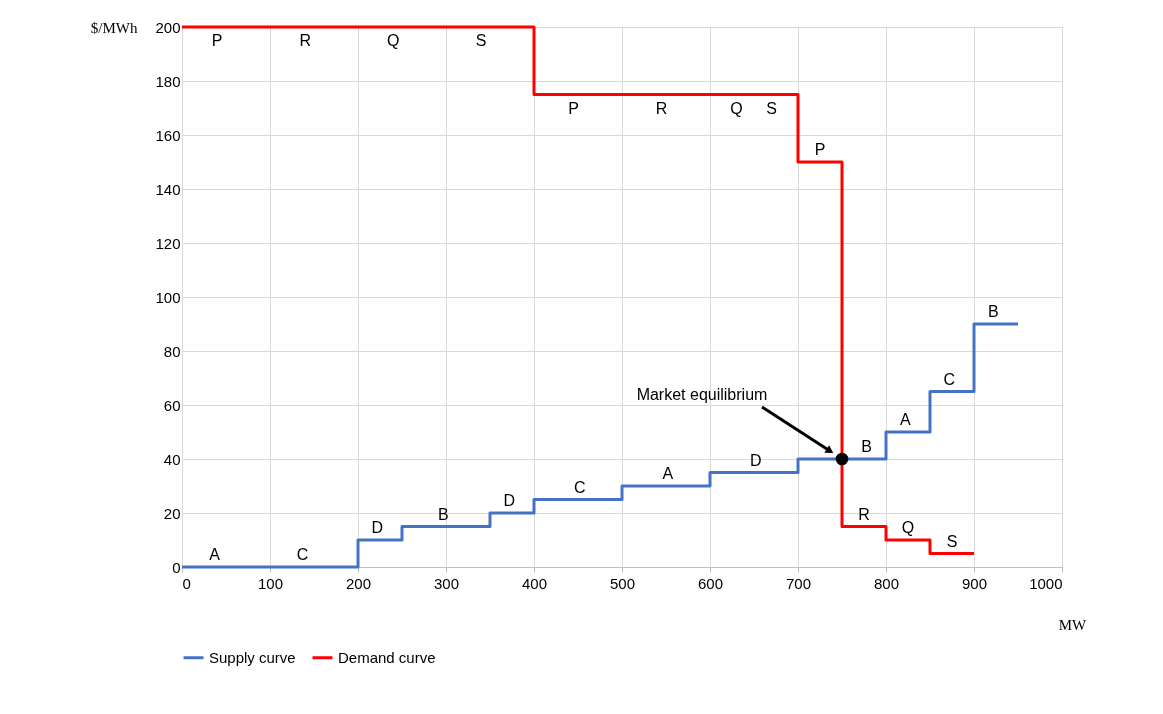 The height and width of the screenshot is (714, 1163). Describe the element at coordinates (387, 657) in the screenshot. I see `legend-label: Demand curve` at that location.